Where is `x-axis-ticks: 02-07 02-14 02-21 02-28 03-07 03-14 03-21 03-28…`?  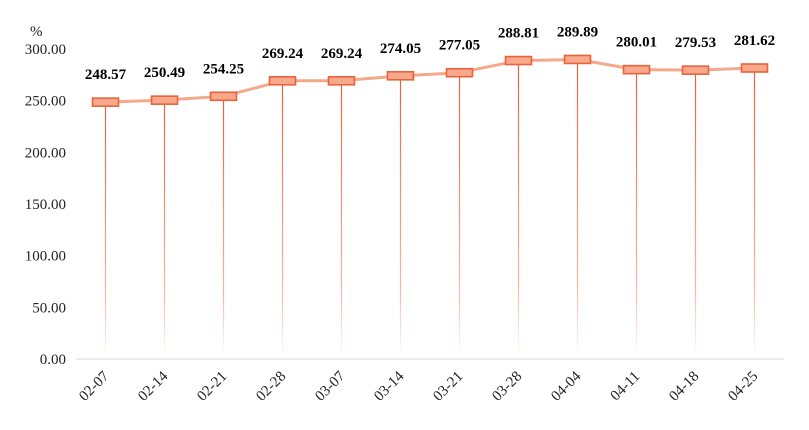
x-axis-ticks: 02-07 02-14 02-21 02-28 03-07 03-14 03-21 03-28… is located at coordinates (418, 386).